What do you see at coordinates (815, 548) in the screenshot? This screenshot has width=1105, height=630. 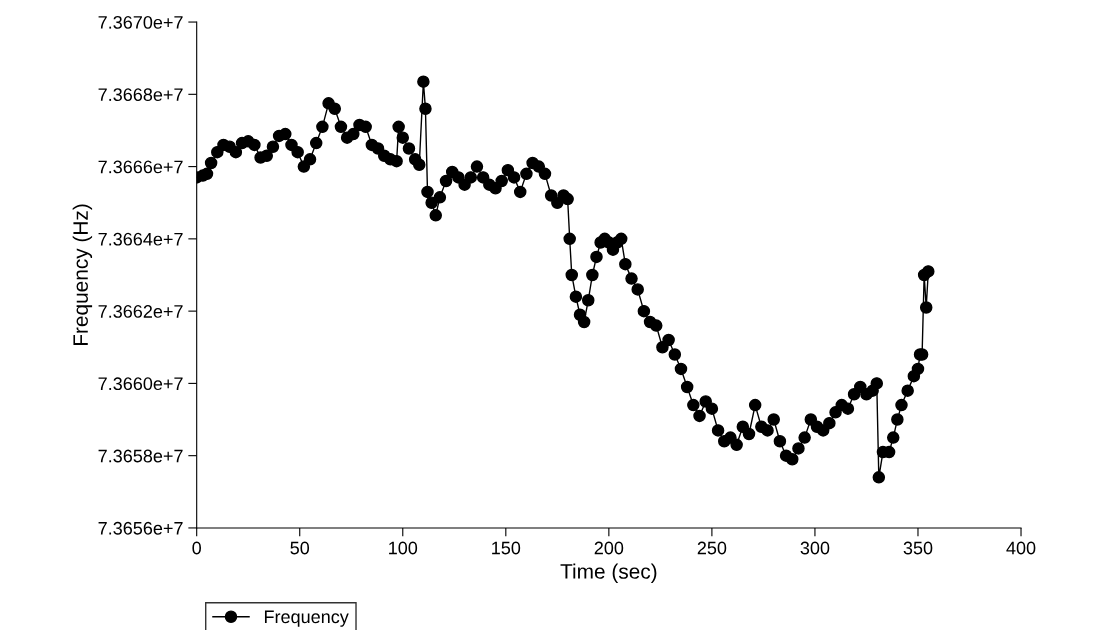 I see `x-tick-label: 300` at bounding box center [815, 548].